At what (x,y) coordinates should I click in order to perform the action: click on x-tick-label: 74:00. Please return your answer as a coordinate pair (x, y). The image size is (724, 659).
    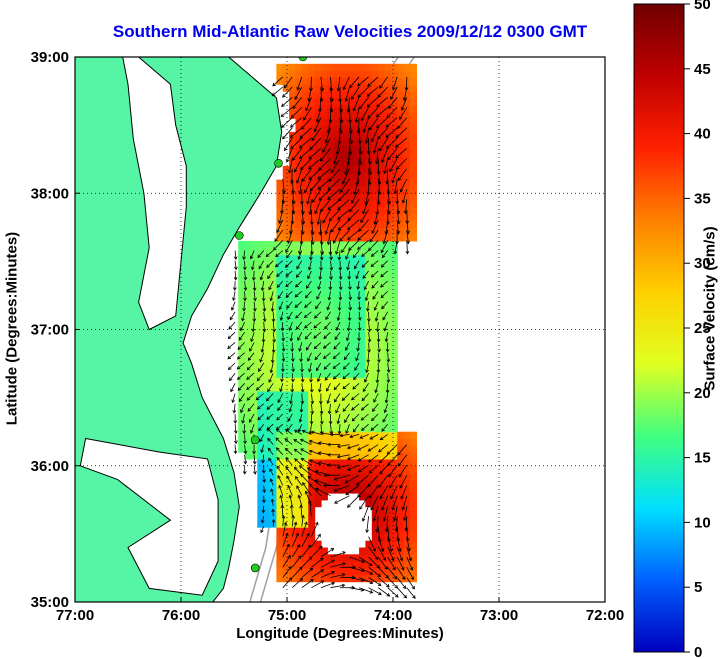
    Looking at the image, I should click on (393, 615).